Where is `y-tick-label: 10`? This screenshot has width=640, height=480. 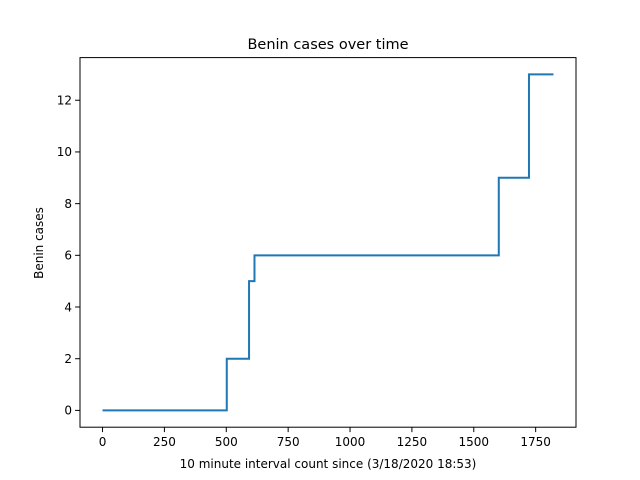 y-tick-label: 10 is located at coordinates (64, 152).